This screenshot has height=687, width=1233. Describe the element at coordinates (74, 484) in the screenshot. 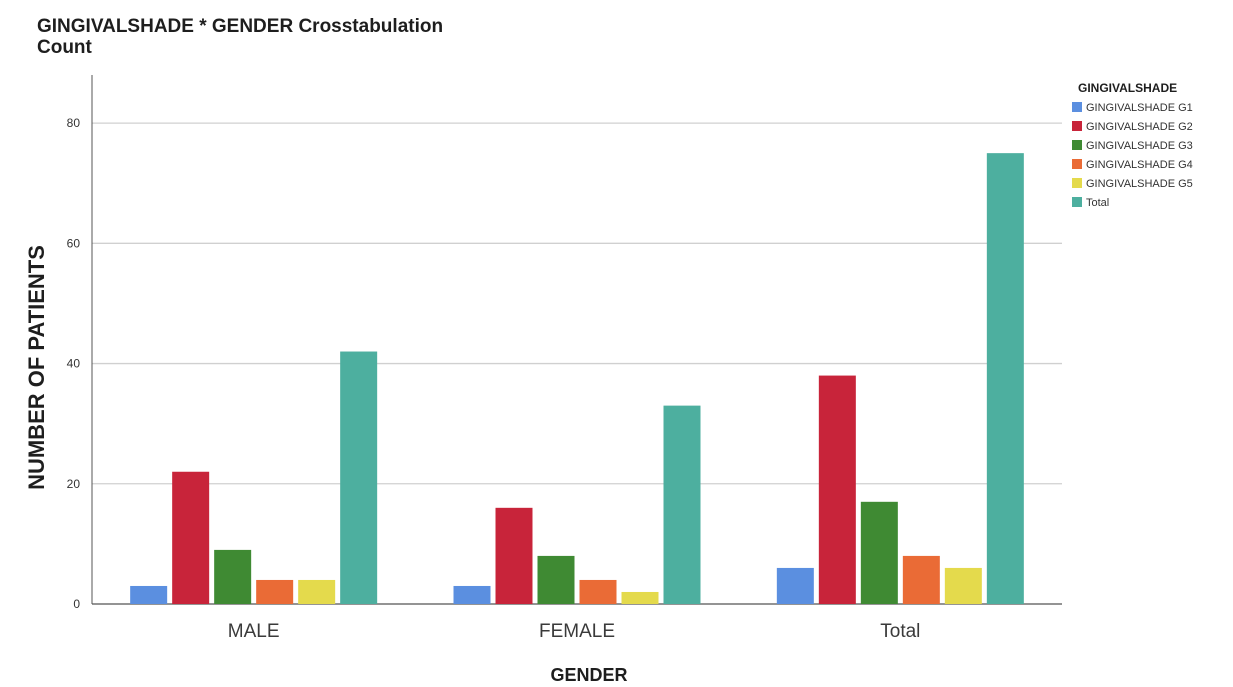

I see `y-tick-label-20: 20` at that location.